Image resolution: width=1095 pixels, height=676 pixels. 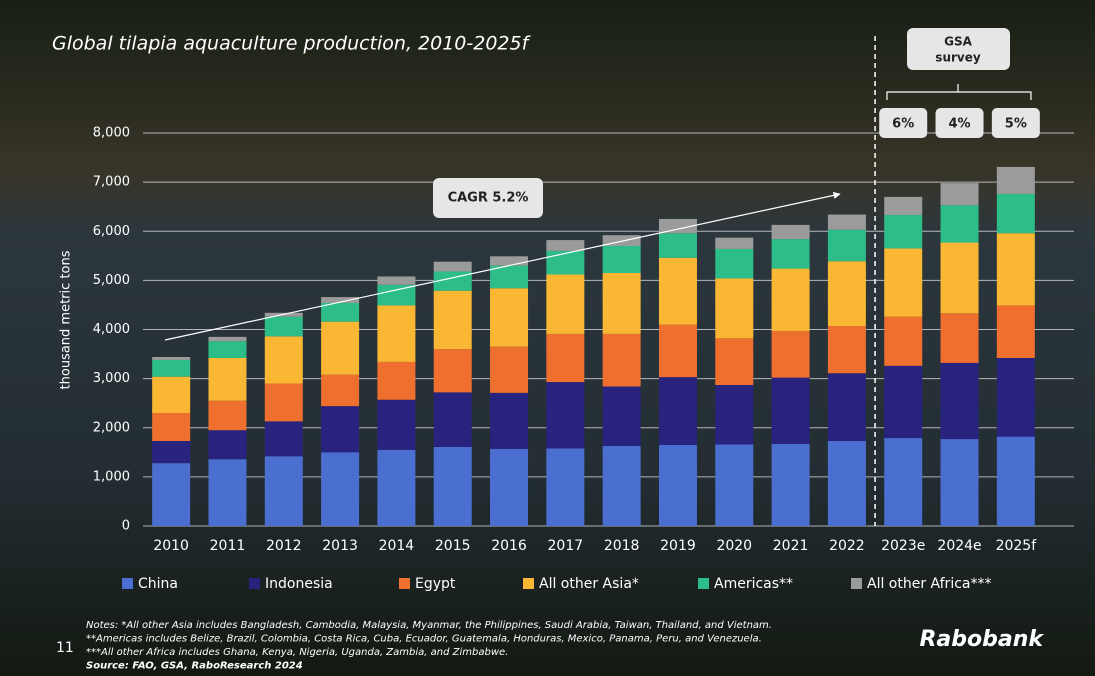 I want to click on y-tick-label: 2,000, so click(x=111, y=427).